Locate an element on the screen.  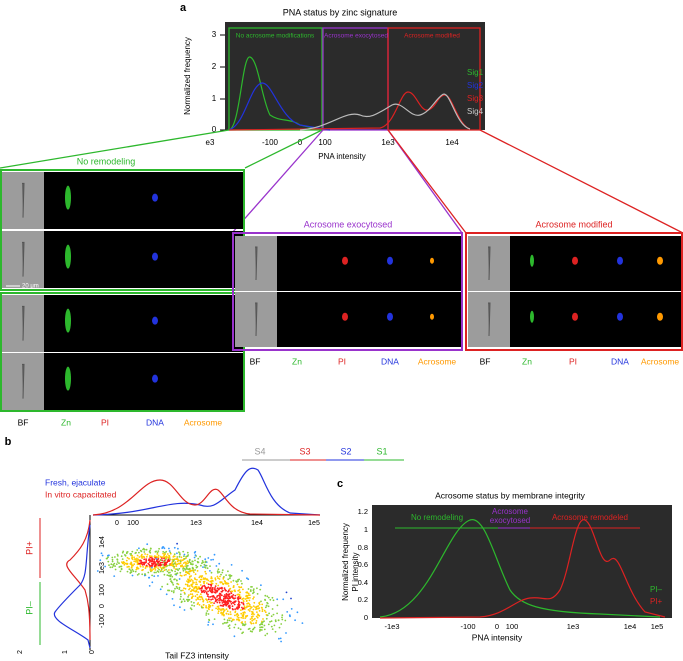
connector is located at coordinates (277, 181).